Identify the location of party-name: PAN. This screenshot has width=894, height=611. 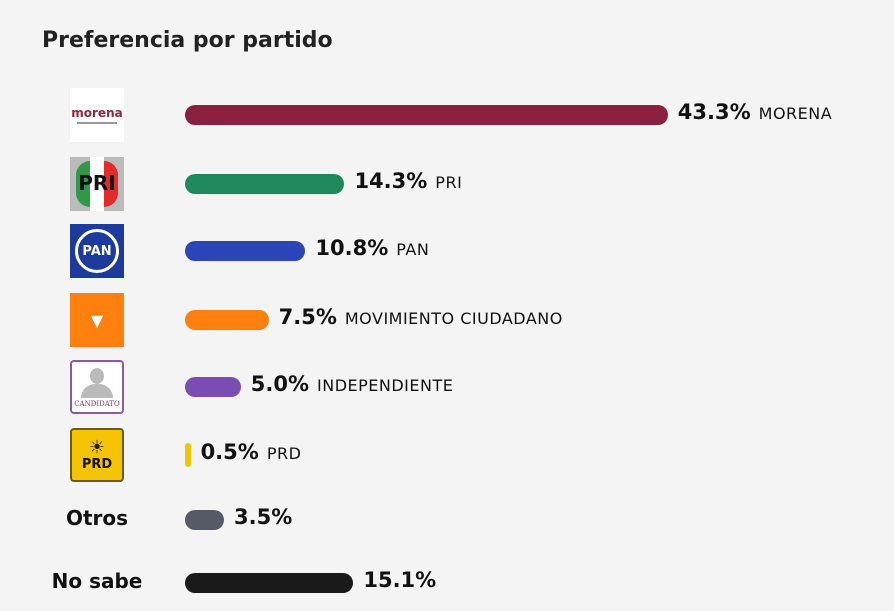
(413, 249).